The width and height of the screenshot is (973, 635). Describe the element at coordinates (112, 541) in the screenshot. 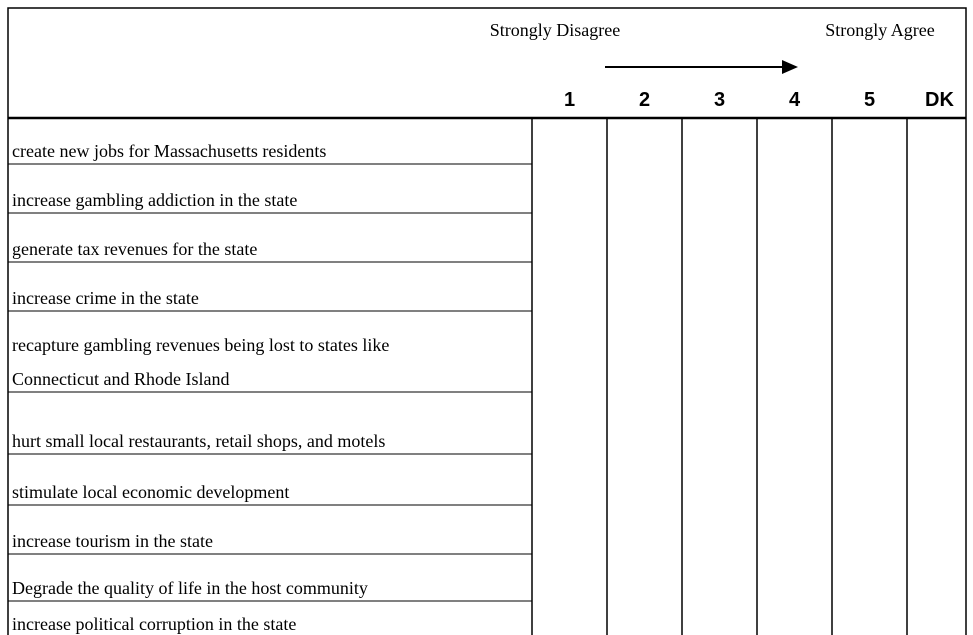

I see `row-label: increase tourism in the state` at that location.